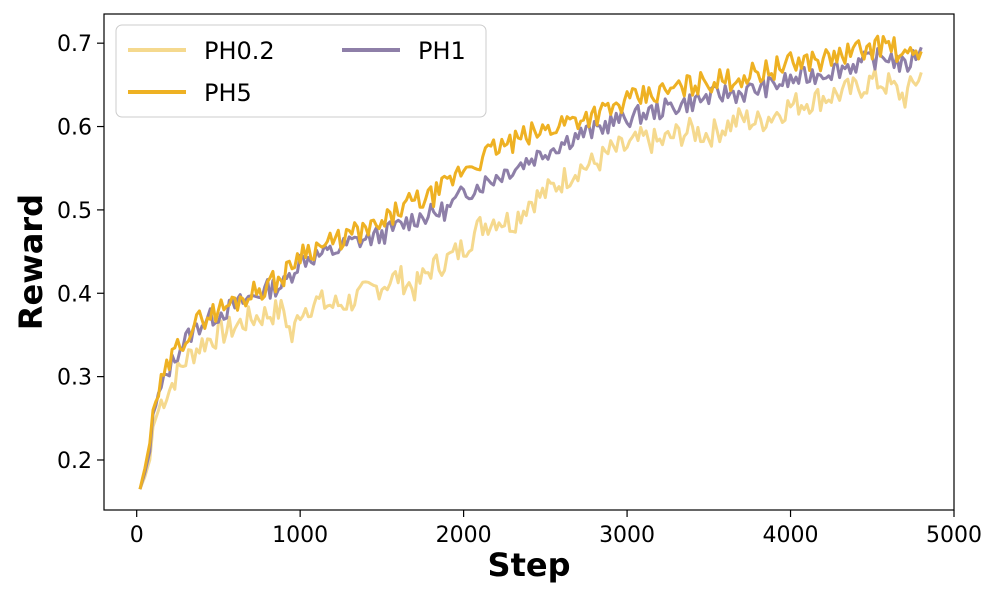  I want to click on x-tick-label: 0, so click(137, 535).